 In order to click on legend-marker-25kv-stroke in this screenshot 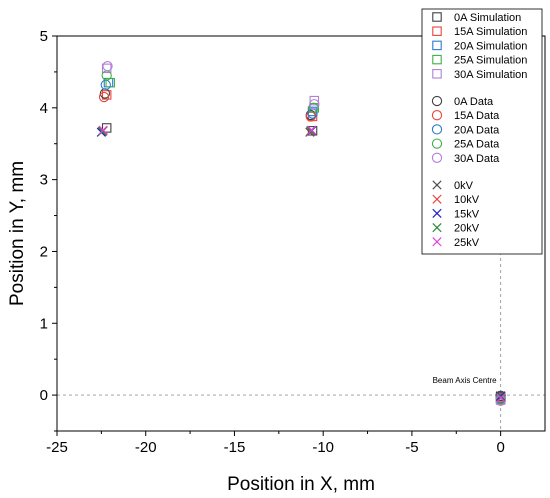, I will do `click(437, 242)`.